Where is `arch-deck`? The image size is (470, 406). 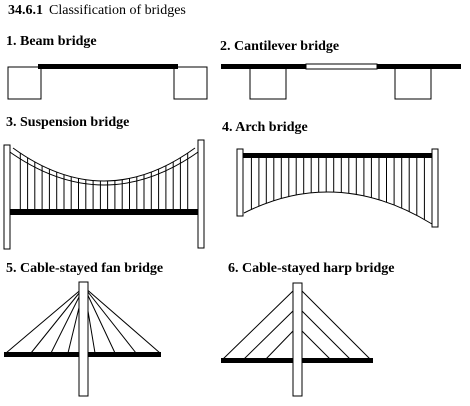 arch-deck is located at coordinates (338, 155).